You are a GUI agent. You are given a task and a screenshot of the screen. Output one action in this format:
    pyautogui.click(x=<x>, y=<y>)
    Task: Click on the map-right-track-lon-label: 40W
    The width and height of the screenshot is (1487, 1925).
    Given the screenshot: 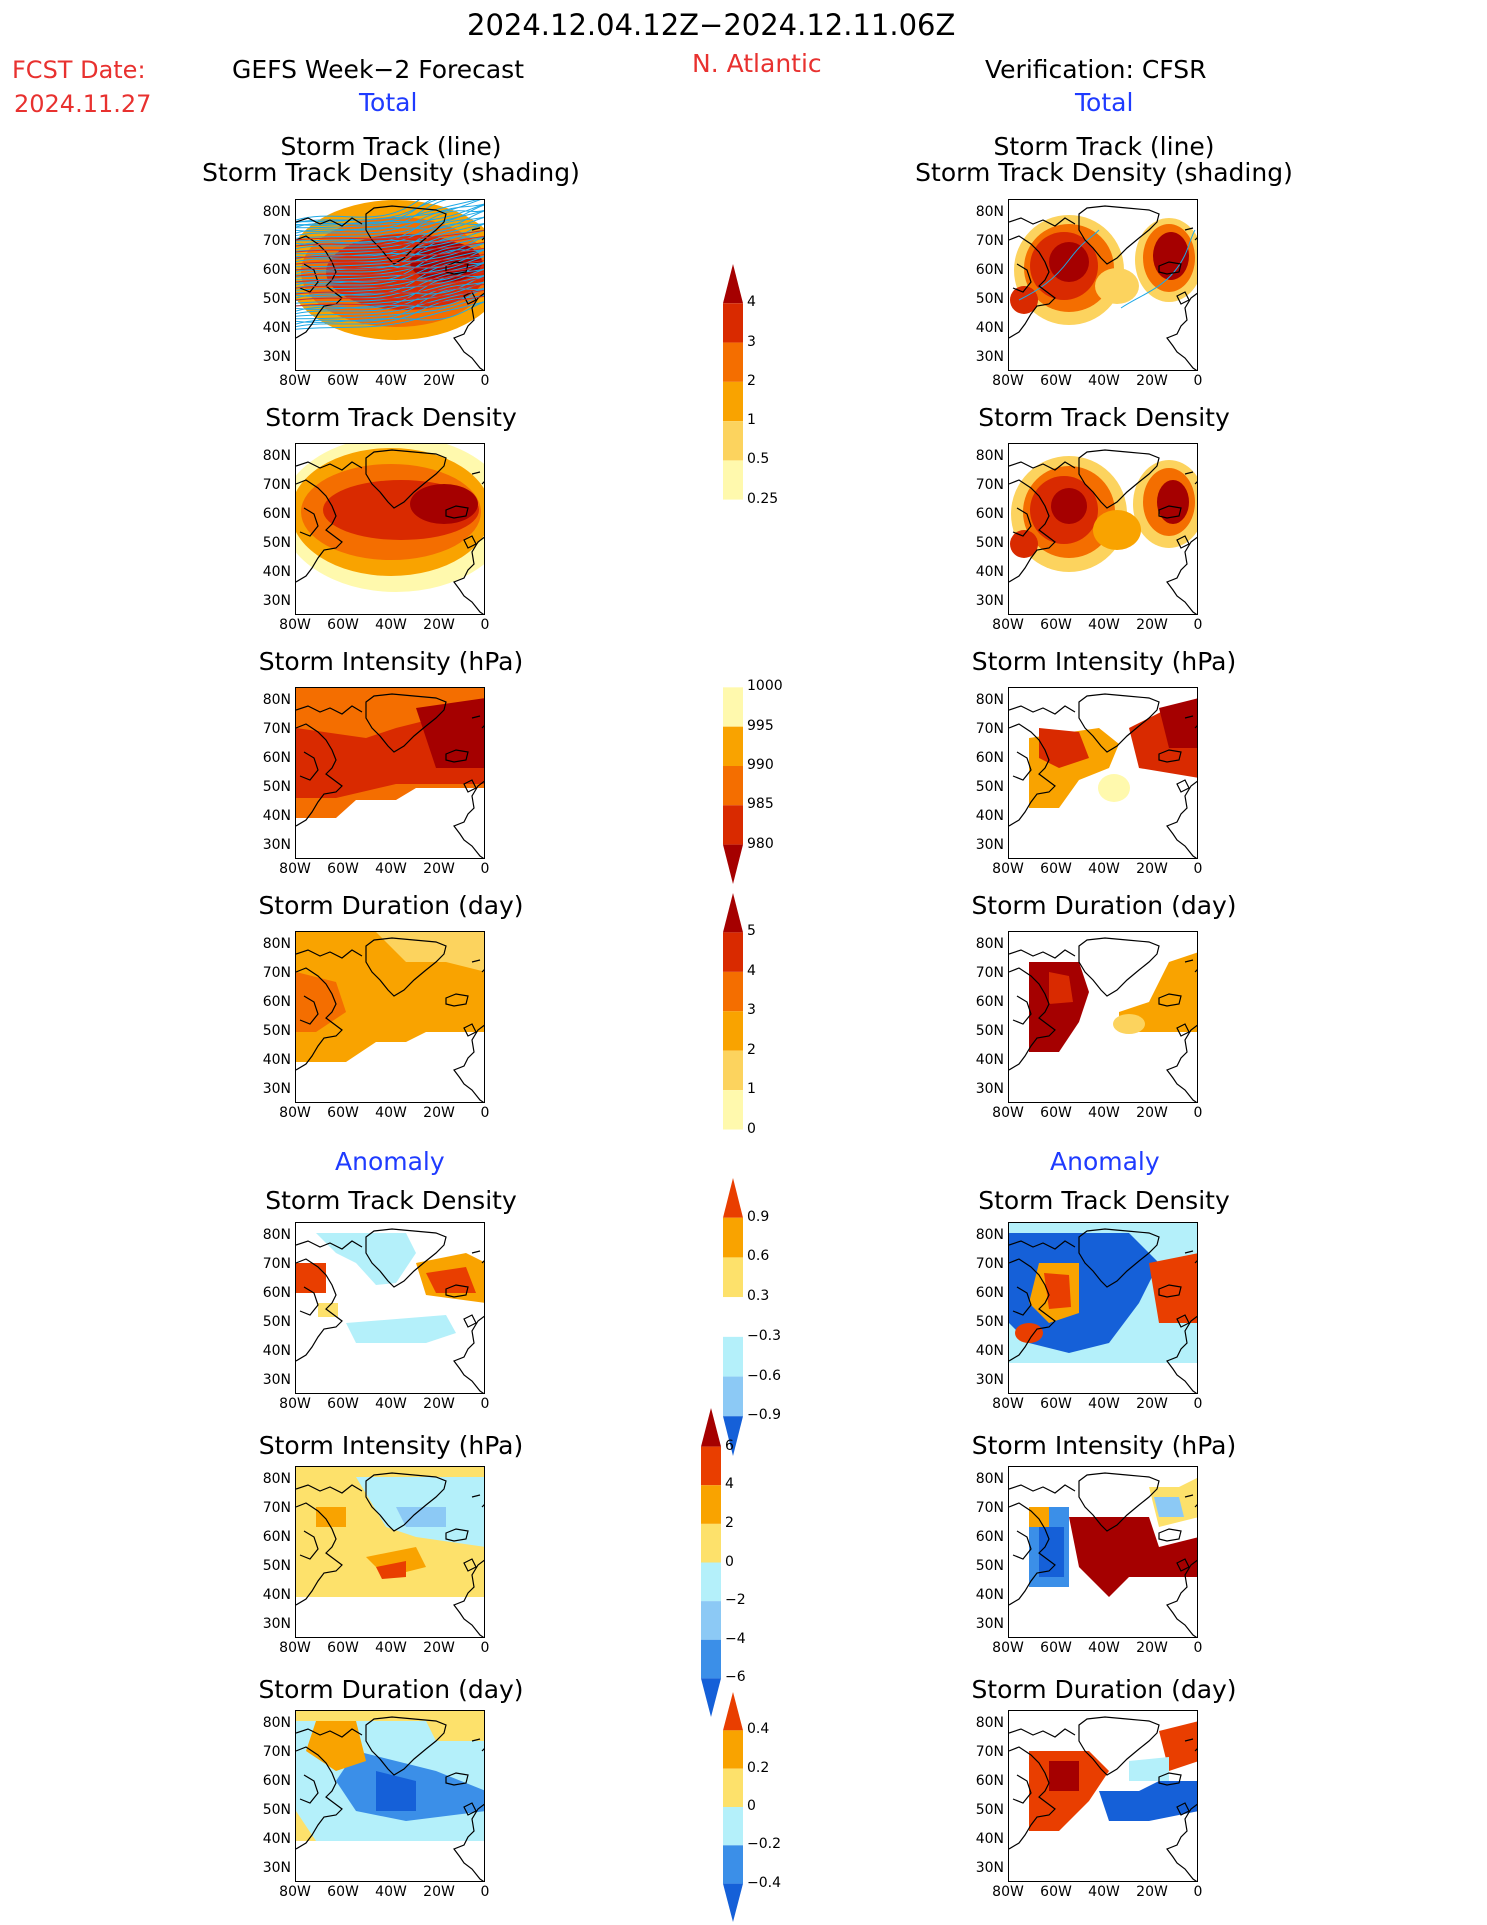 What is the action you would take?
    pyautogui.click(x=1104, y=381)
    